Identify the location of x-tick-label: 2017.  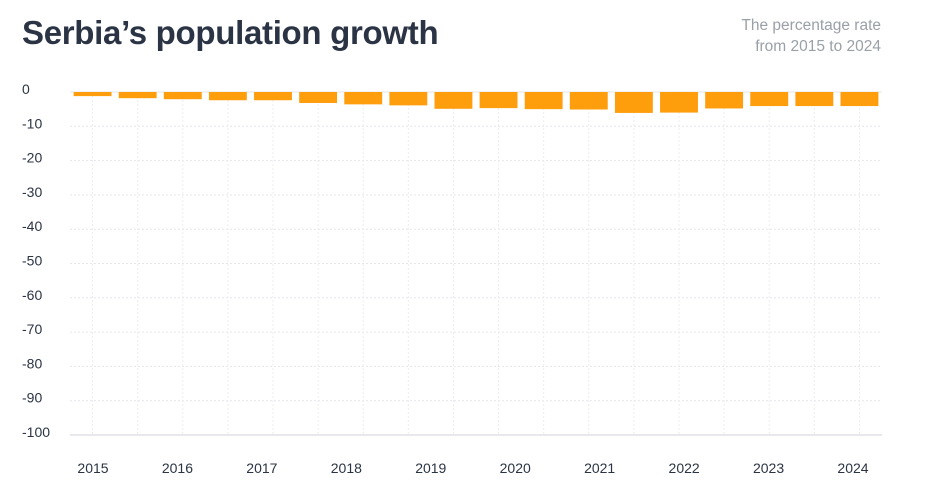
(261, 468).